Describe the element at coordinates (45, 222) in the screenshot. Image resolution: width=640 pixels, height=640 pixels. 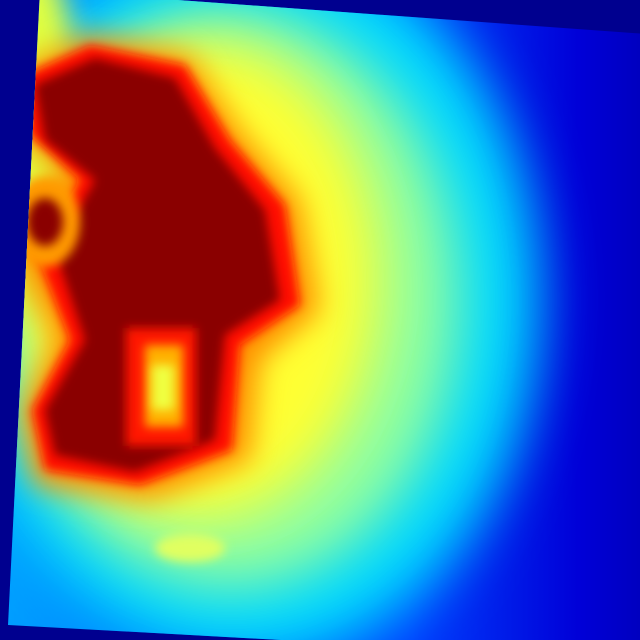
I see `cool-spot` at that location.